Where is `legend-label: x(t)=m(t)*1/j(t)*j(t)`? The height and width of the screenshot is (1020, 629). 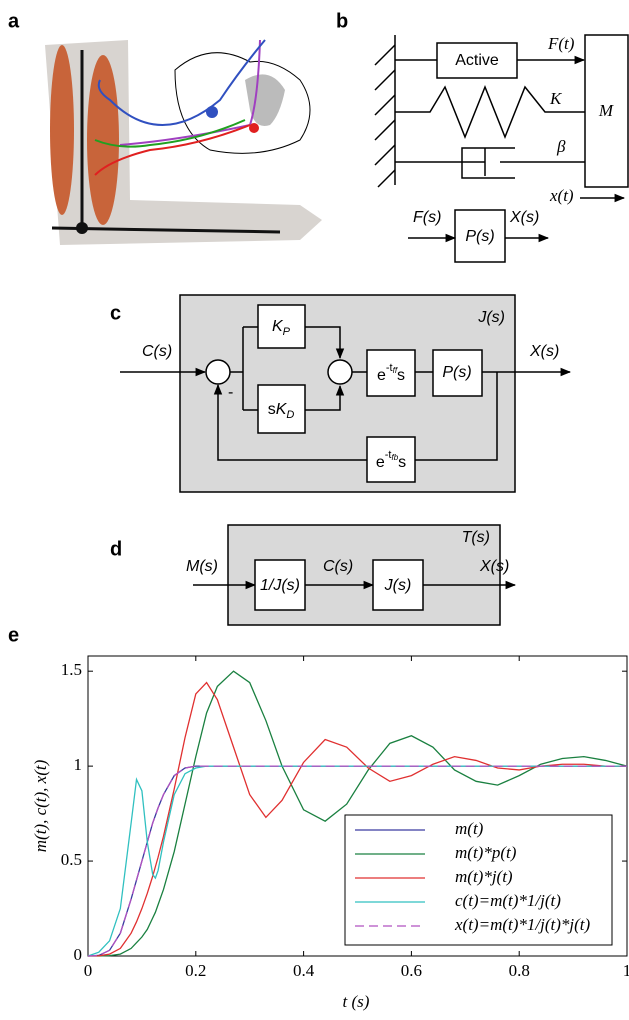 legend-label: x(t)=m(t)*1/j(t)*j(t) is located at coordinates (522, 924).